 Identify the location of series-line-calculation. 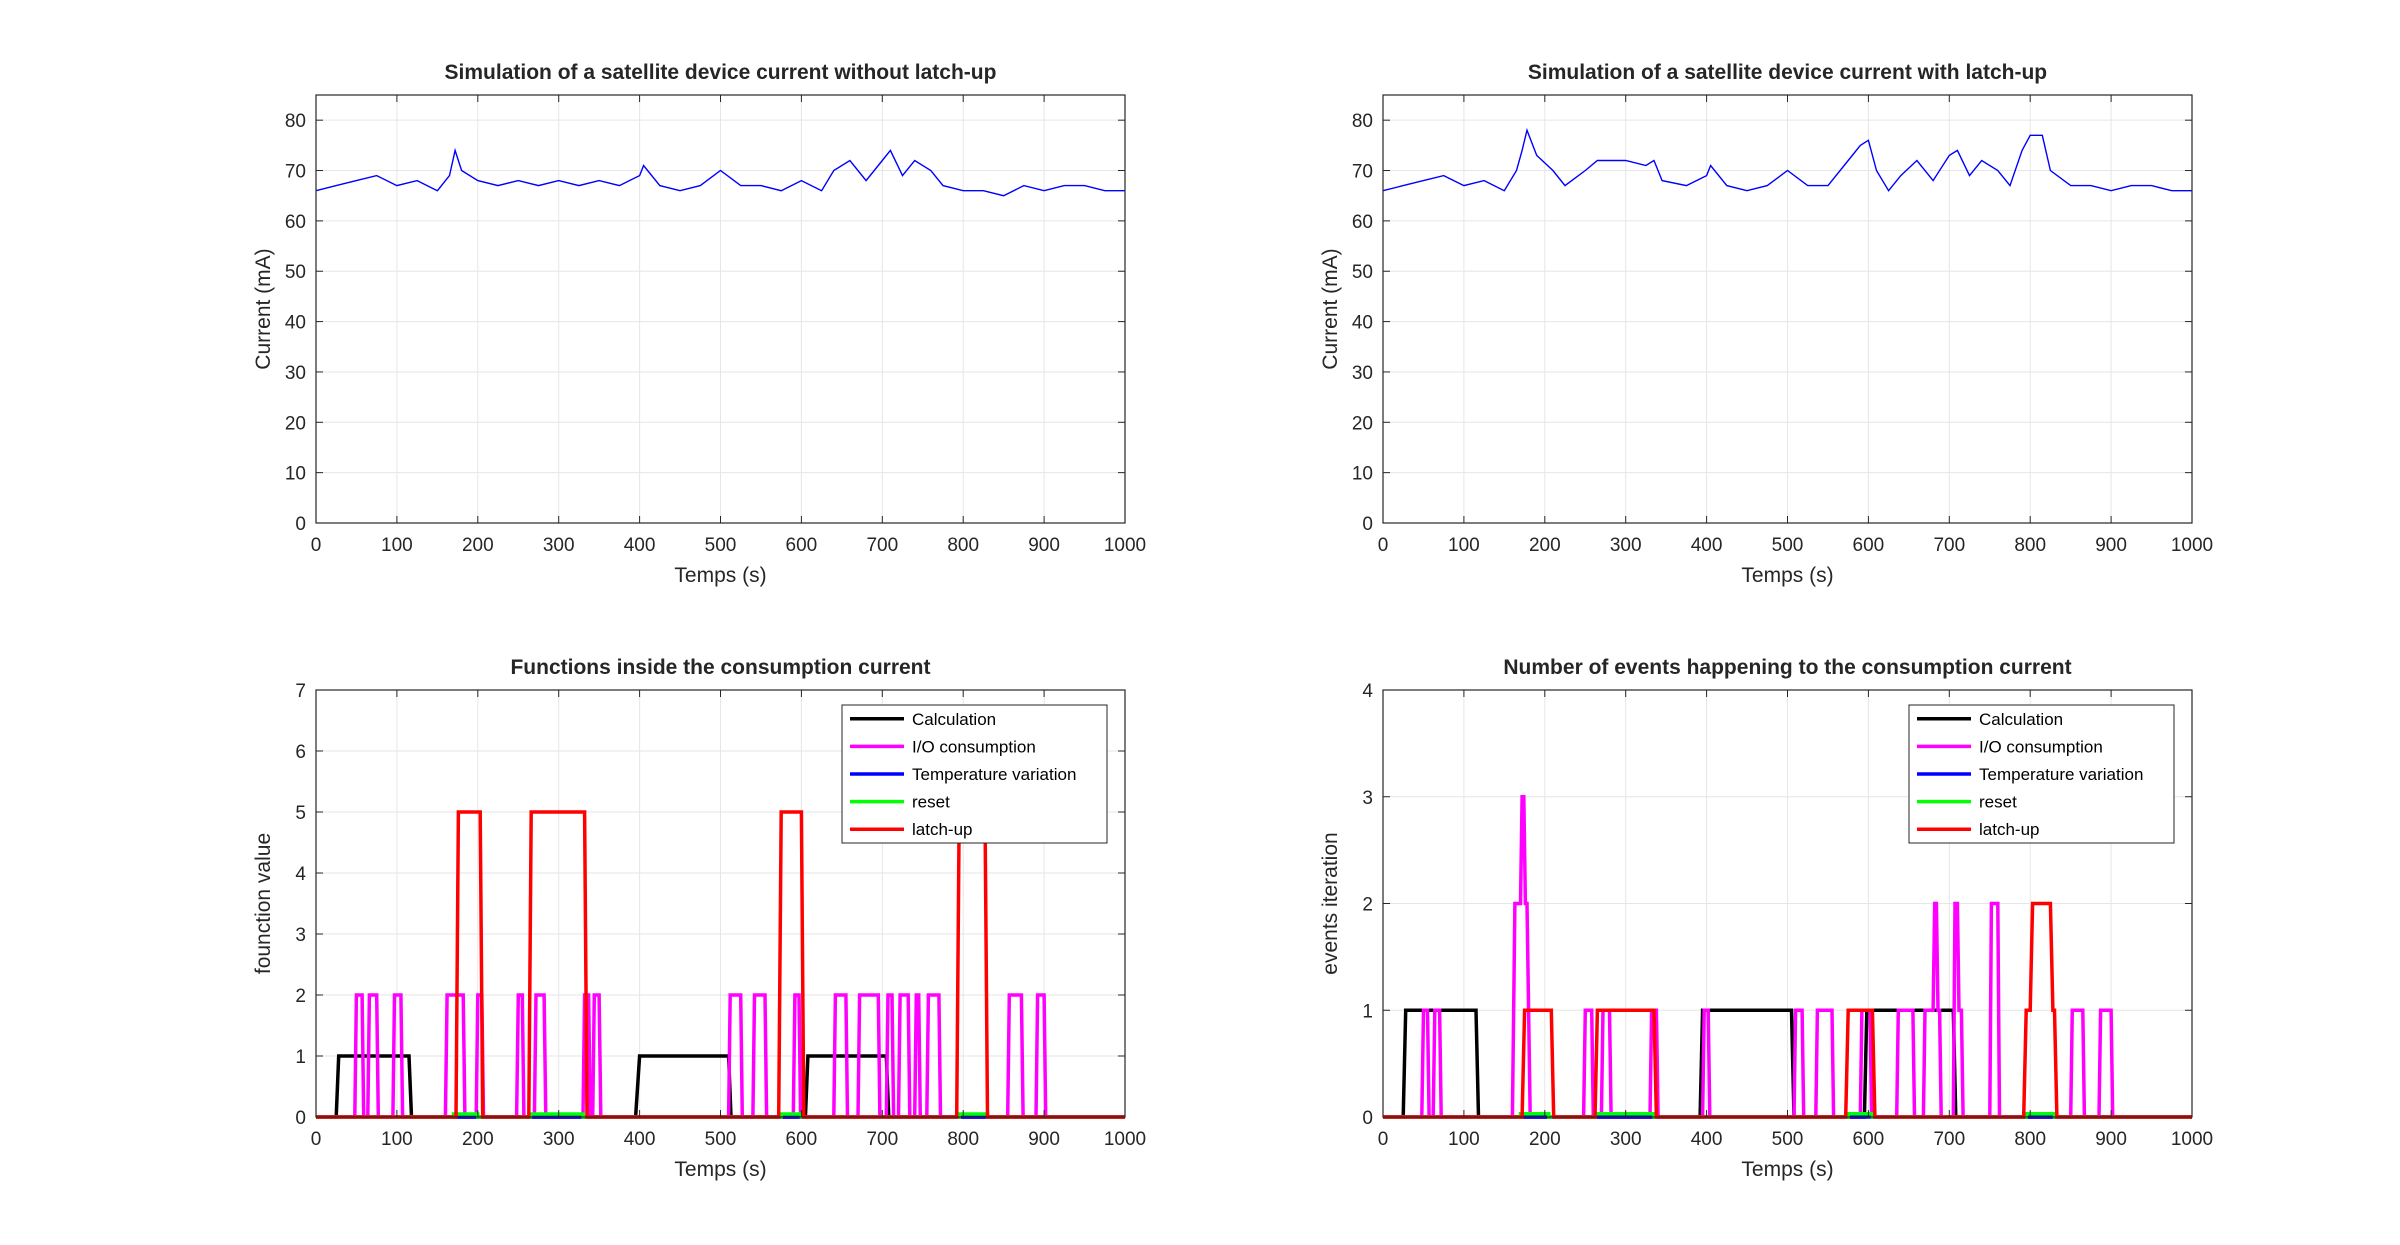
(720, 1086).